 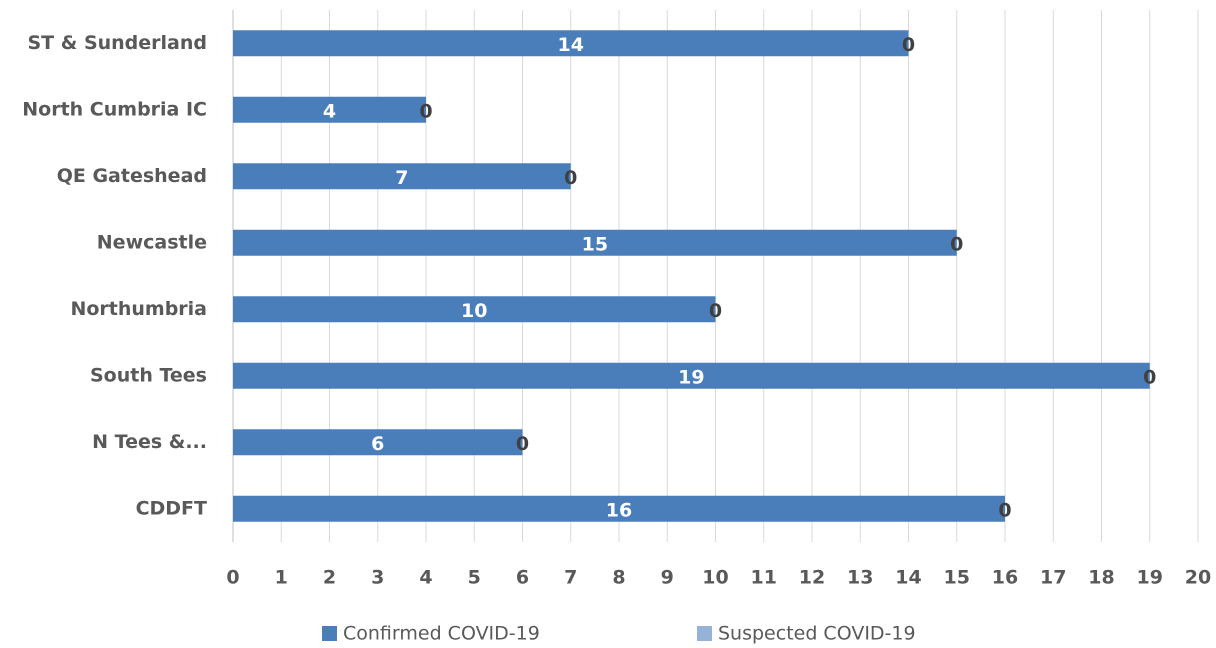 I want to click on y-tick-label: North Cumbria IC, so click(x=114, y=109).